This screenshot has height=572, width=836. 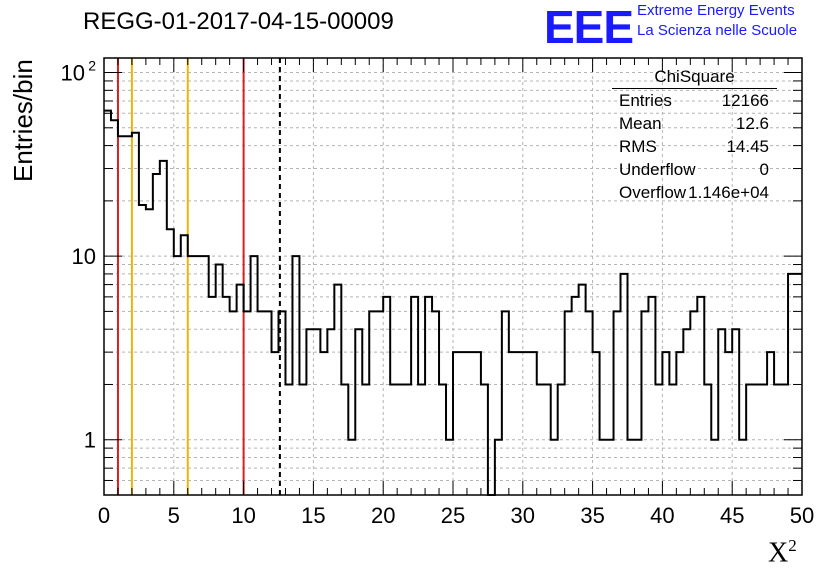 What do you see at coordinates (728, 192) in the screenshot?
I see `stats-value: 1.146e+04` at bounding box center [728, 192].